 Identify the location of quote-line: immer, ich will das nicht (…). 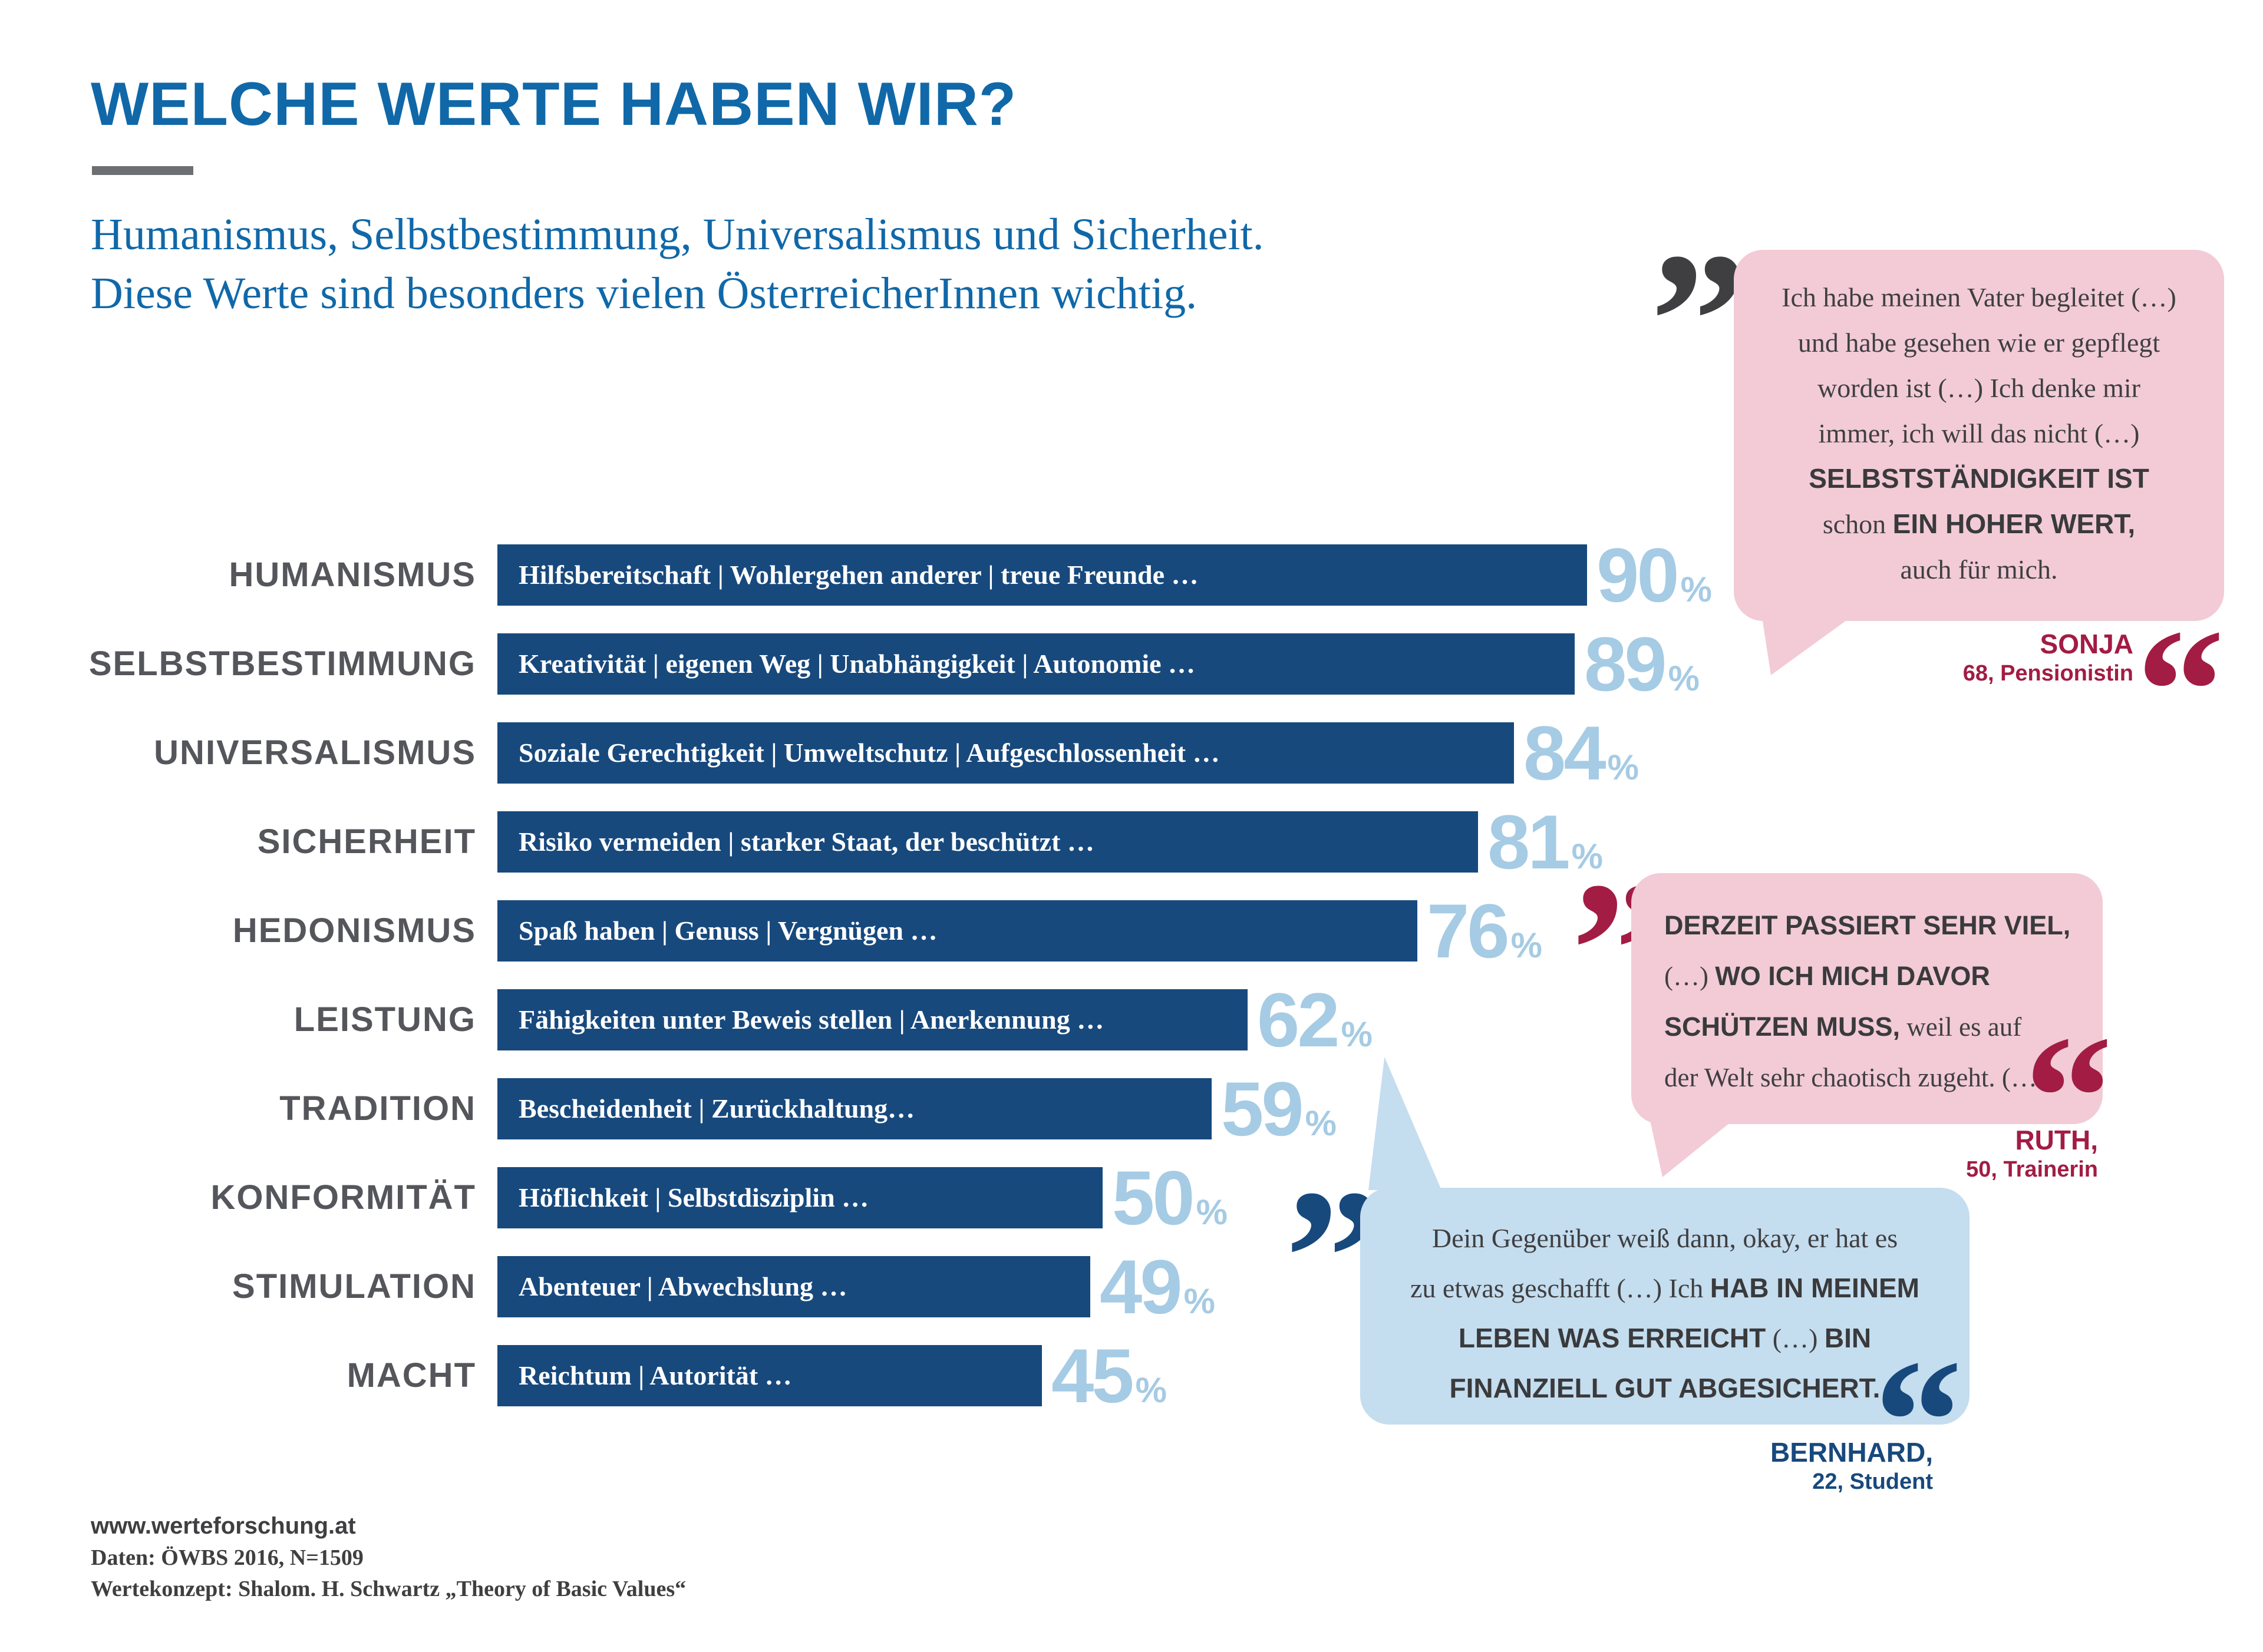
(1979, 433).